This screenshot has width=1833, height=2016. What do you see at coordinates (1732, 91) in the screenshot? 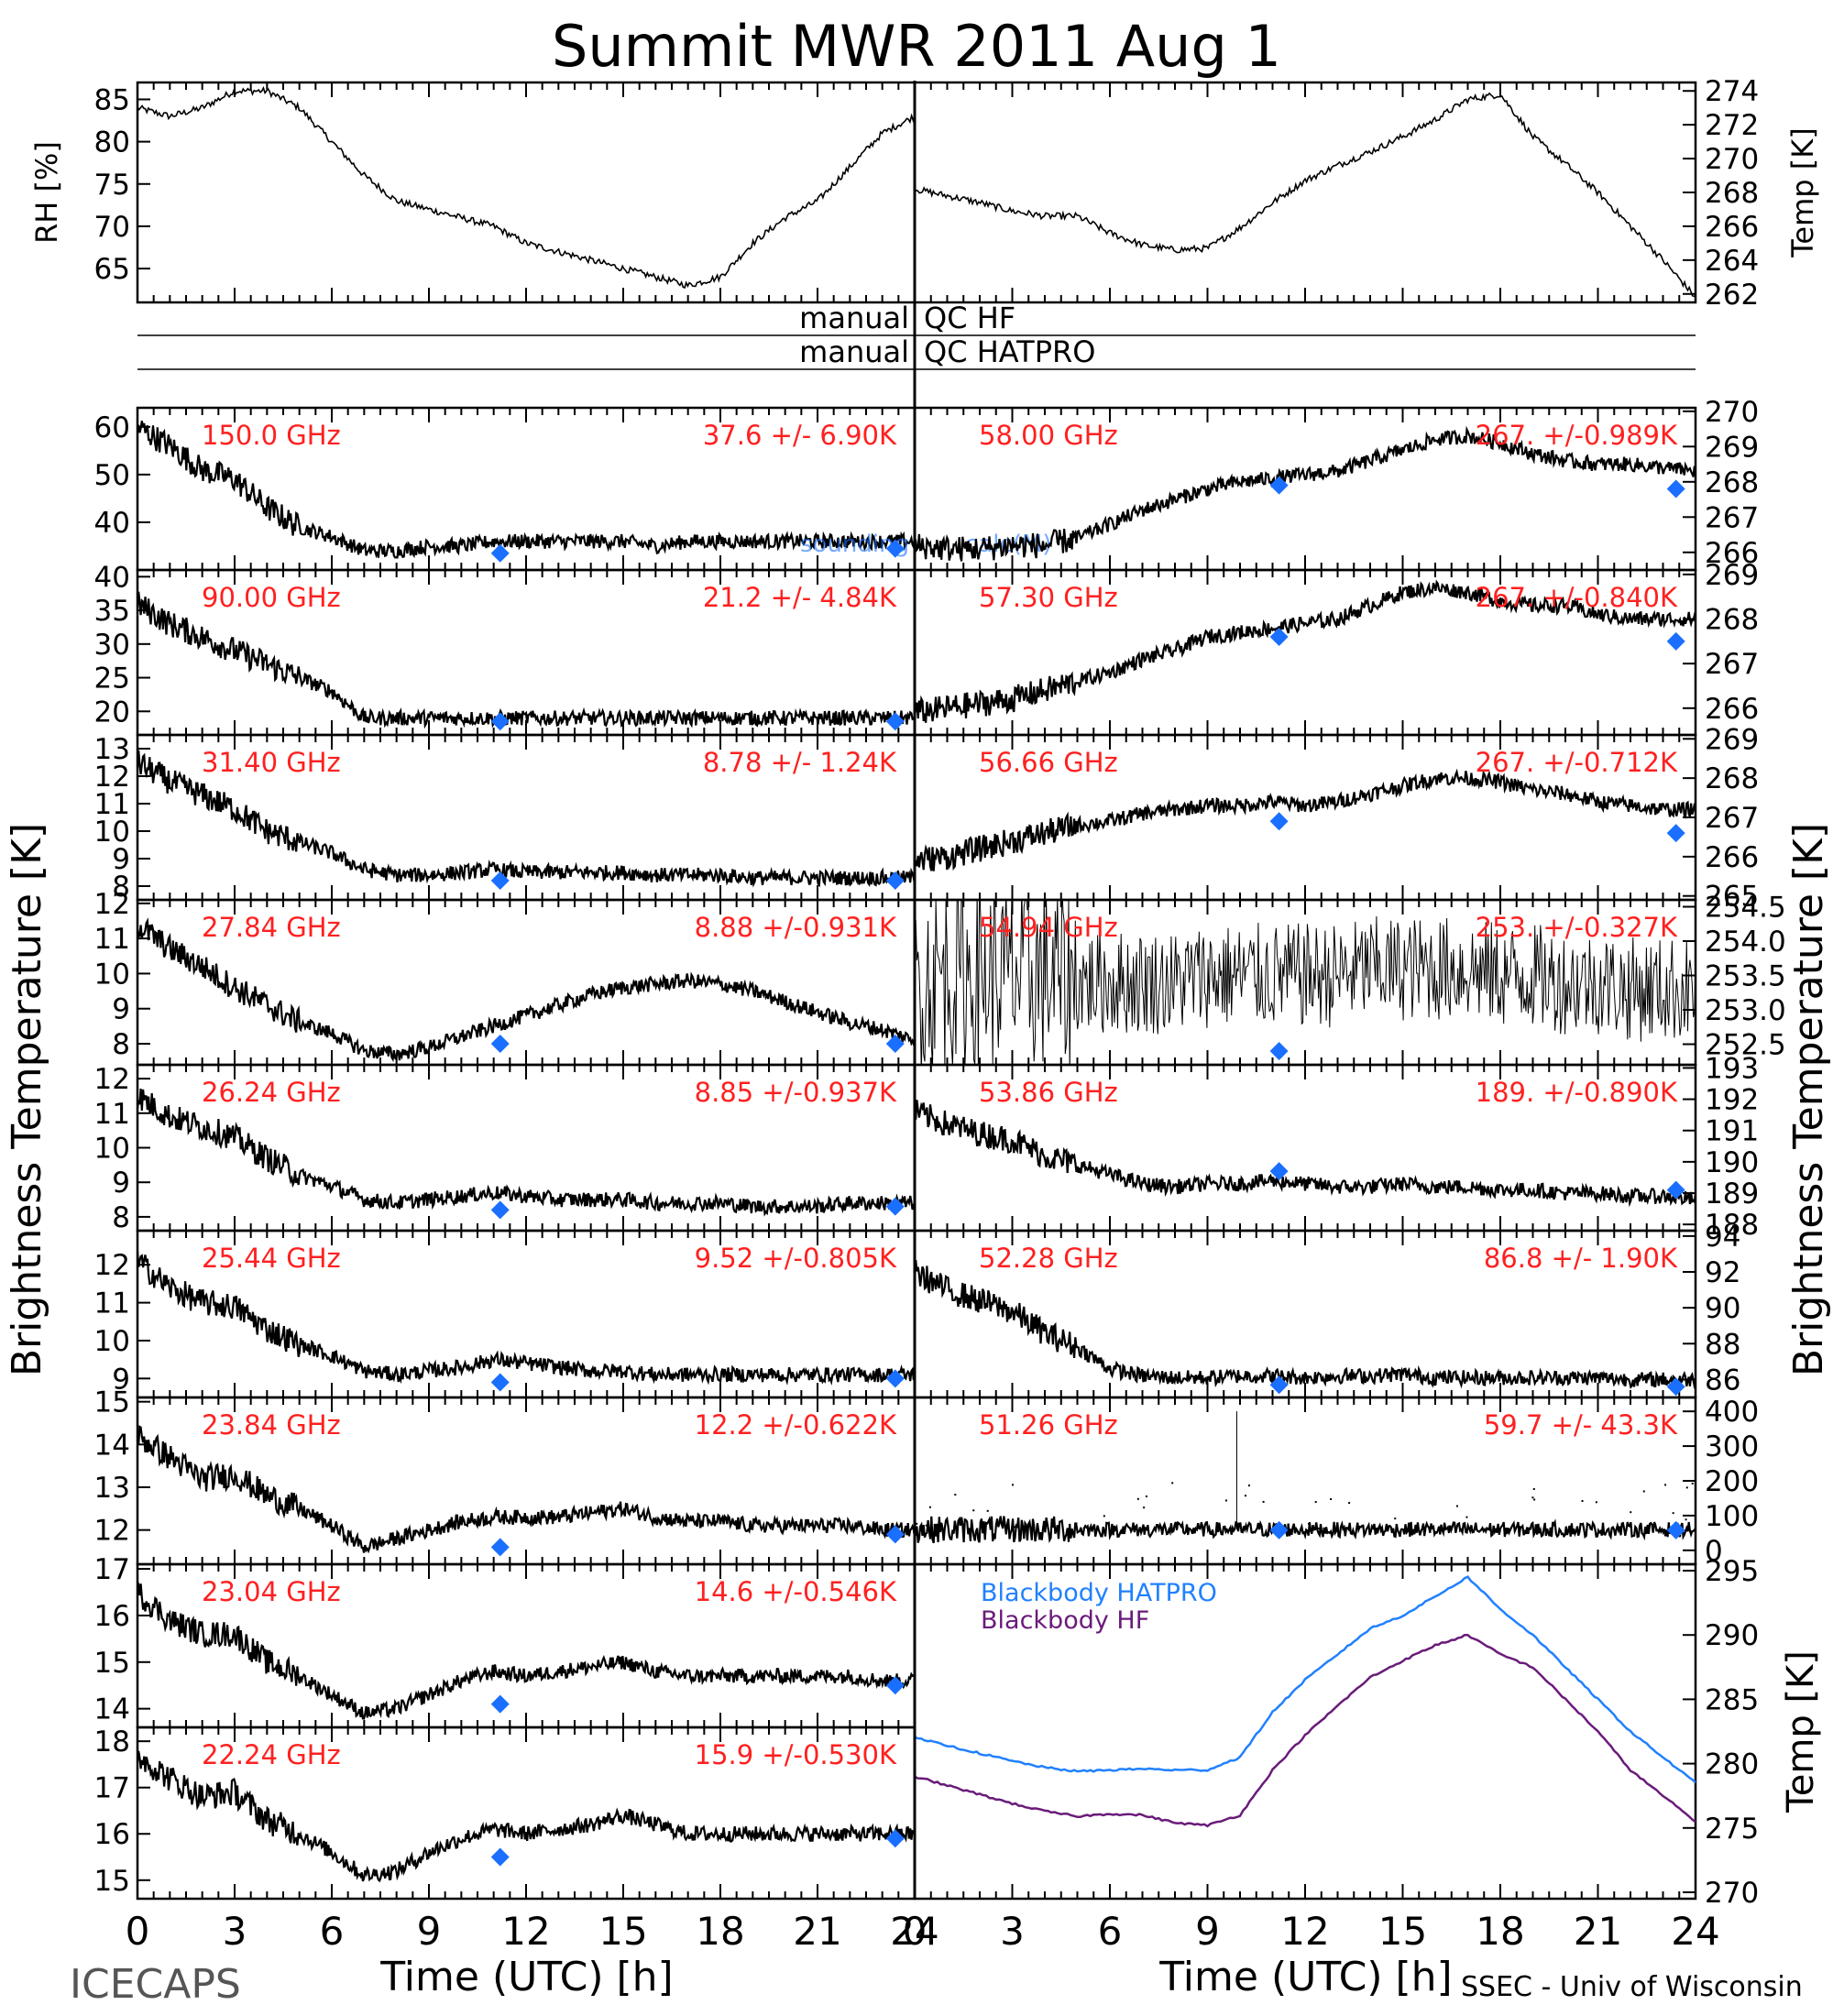
I see `y-tick-label: 274` at bounding box center [1732, 91].